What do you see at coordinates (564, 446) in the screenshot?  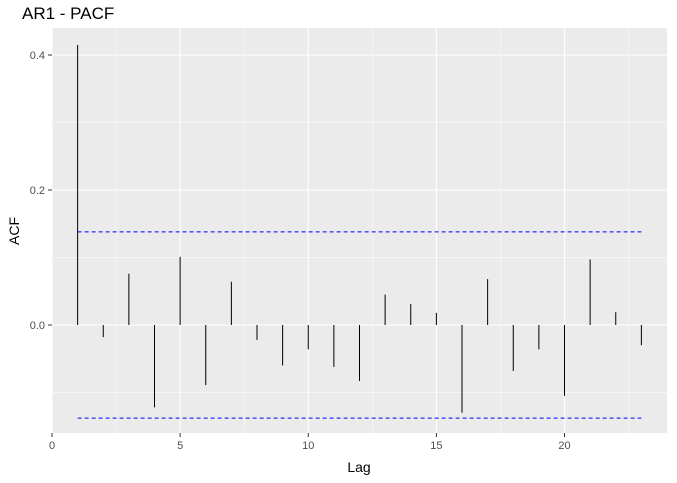 I see `x-tick-label: 20` at bounding box center [564, 446].